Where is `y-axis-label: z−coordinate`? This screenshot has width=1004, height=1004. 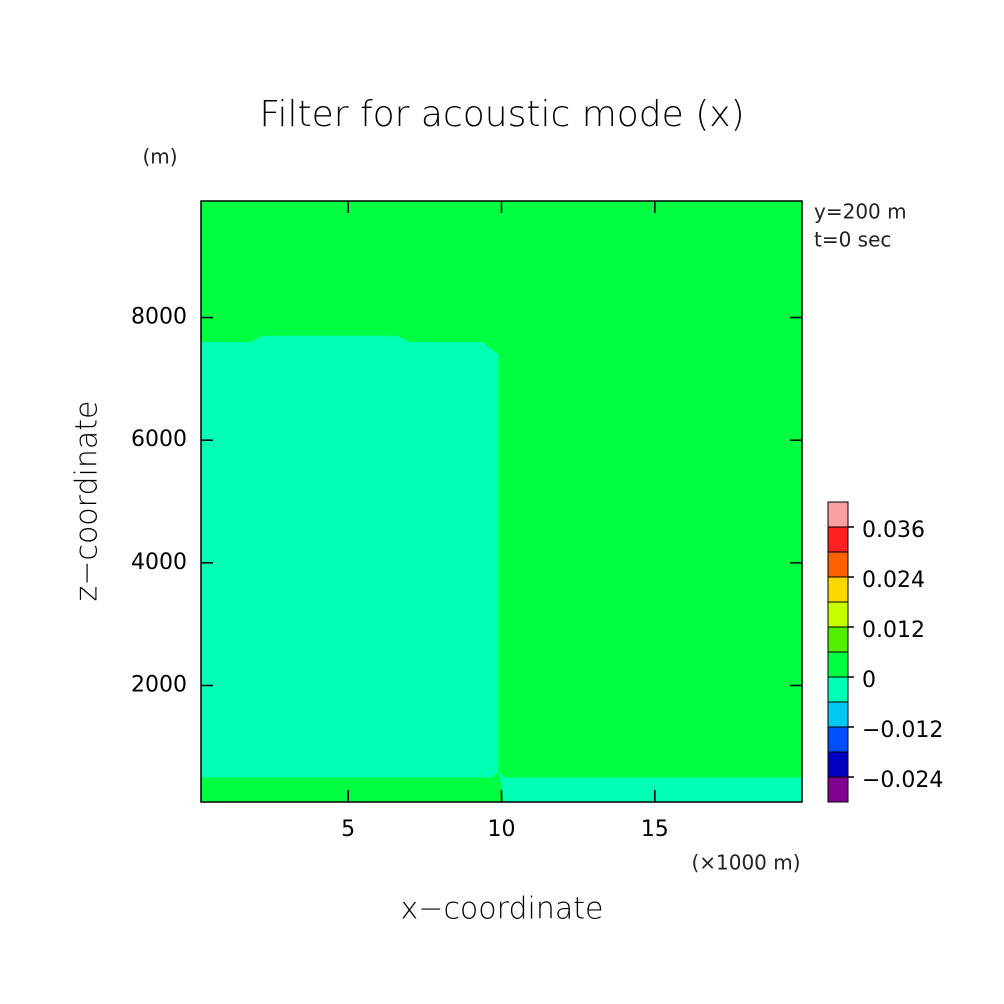 y-axis-label: z−coordinate is located at coordinates (87, 501).